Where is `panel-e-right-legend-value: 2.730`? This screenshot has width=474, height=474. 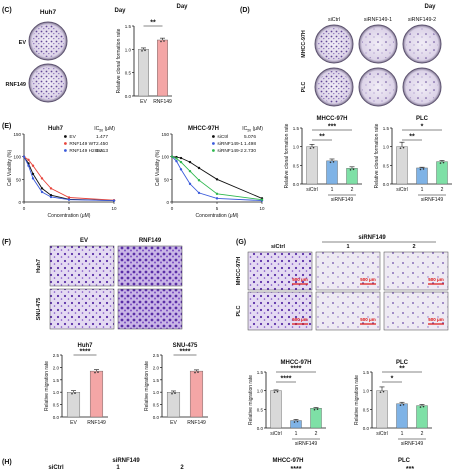
panel-e-right-legend-value: 2.730 is located at coordinates (250, 151).